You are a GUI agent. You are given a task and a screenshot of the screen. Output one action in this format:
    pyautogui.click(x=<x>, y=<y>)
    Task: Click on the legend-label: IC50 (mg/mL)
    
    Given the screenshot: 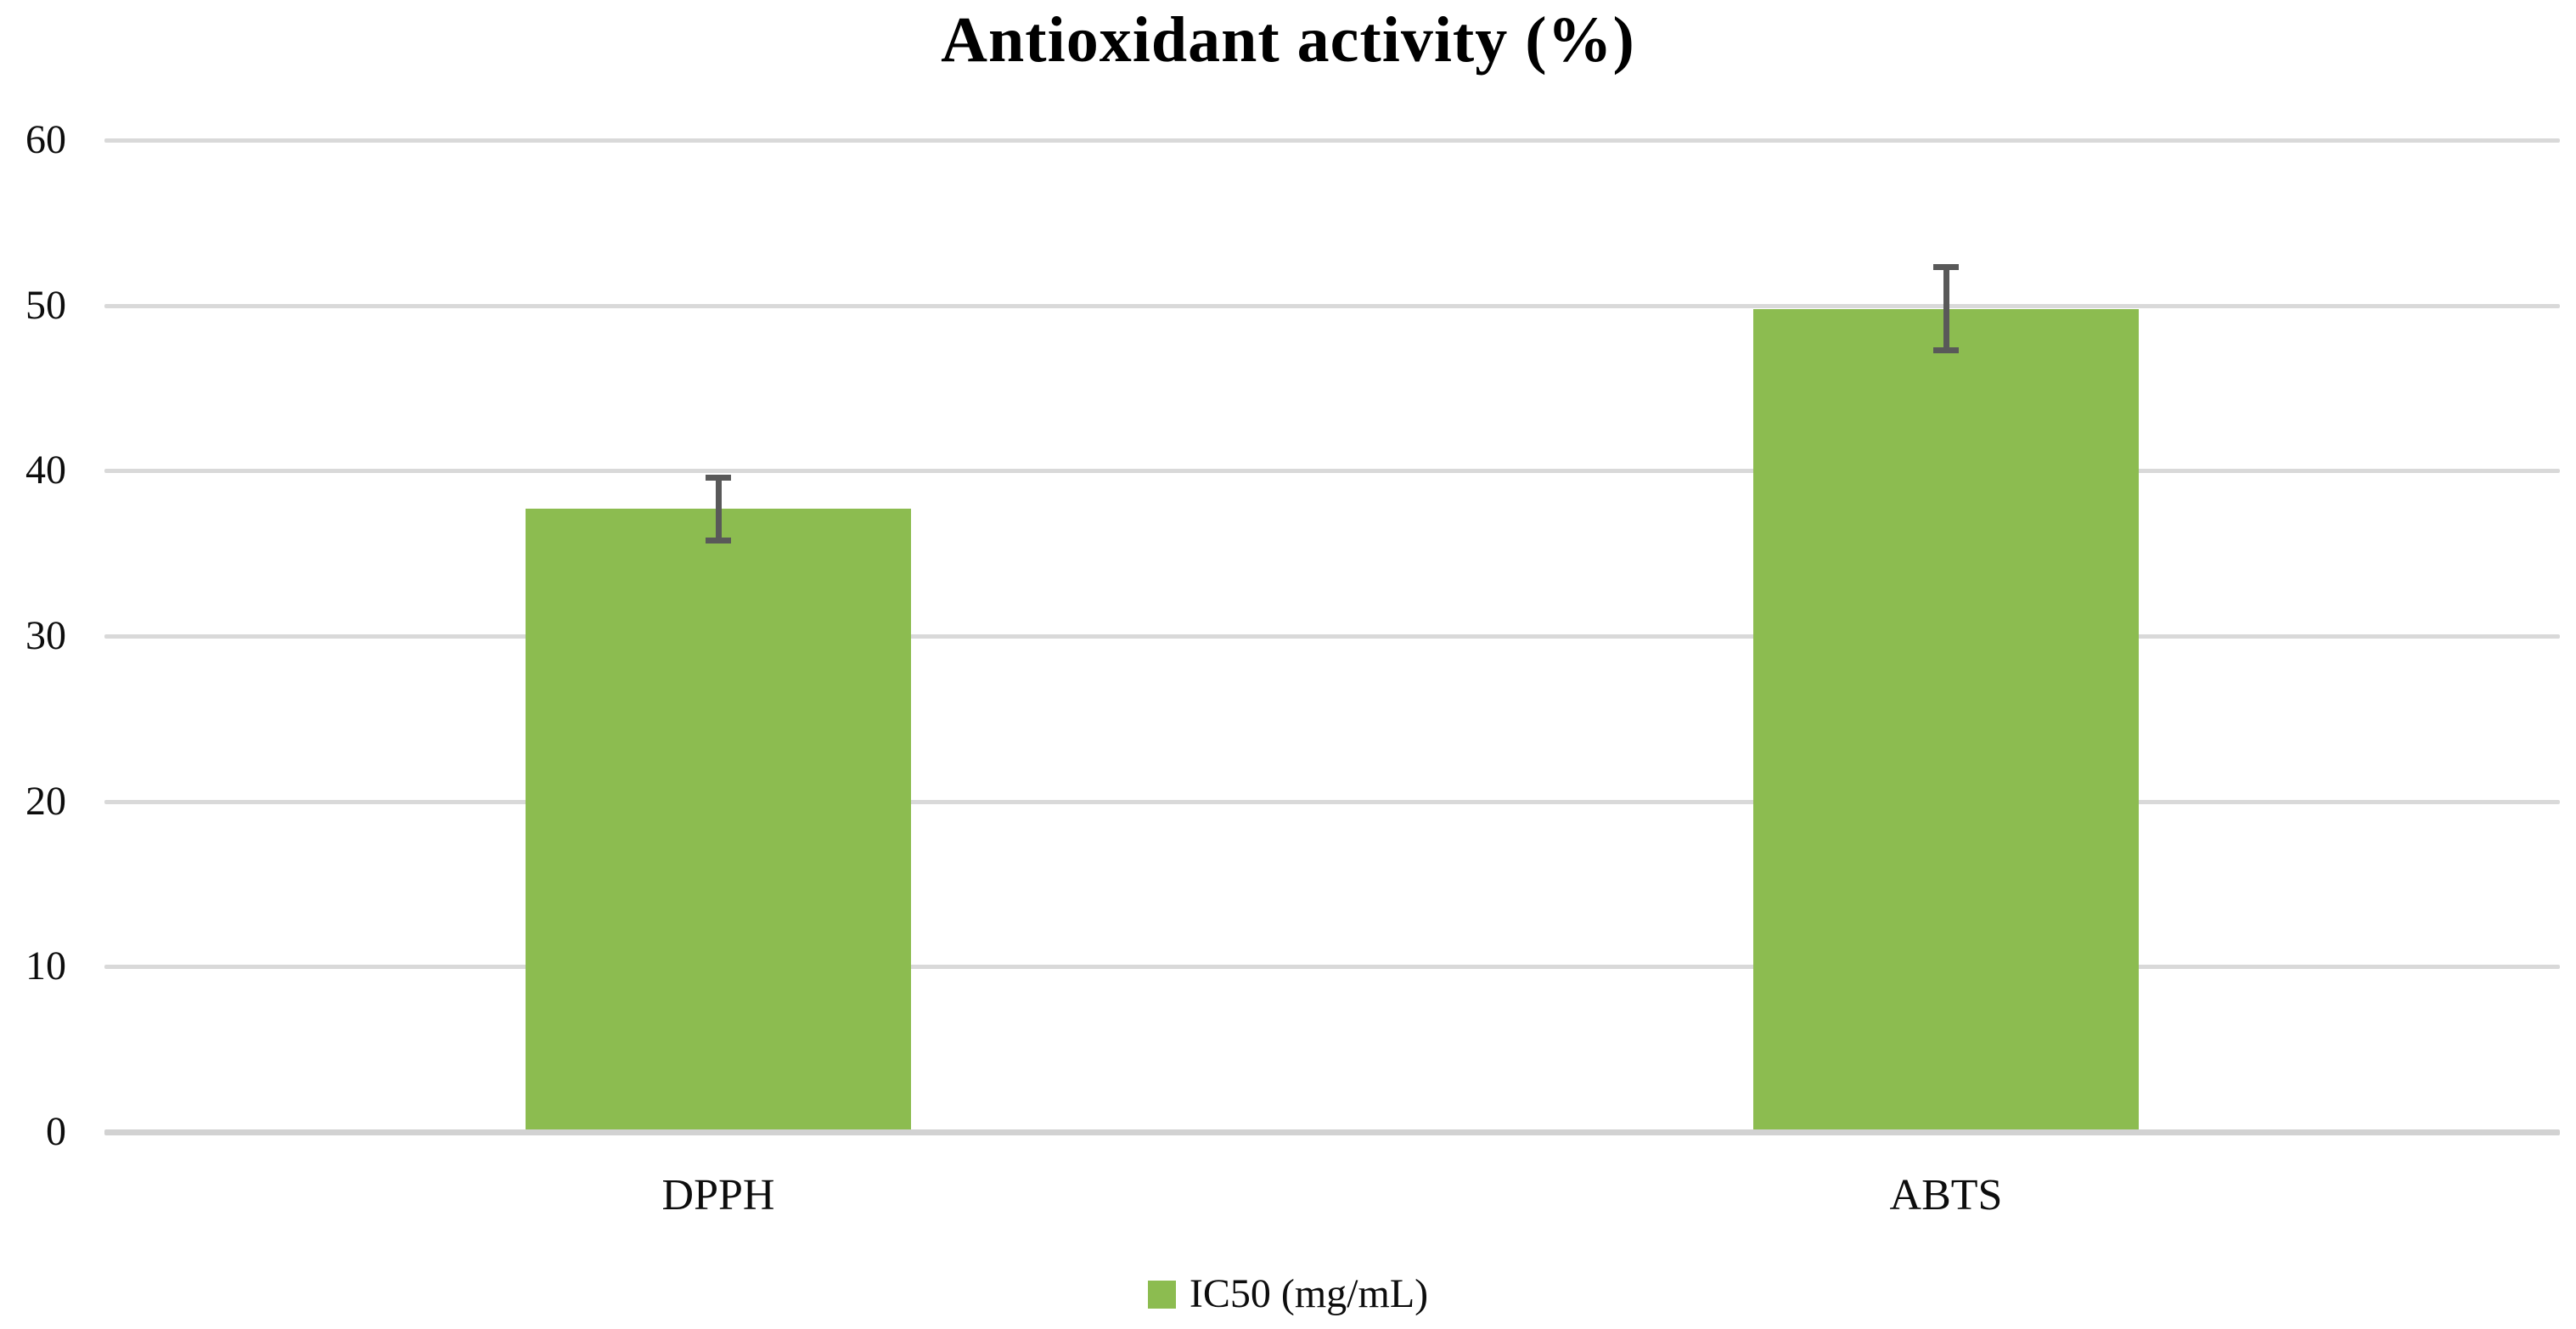 What is the action you would take?
    pyautogui.click(x=1309, y=1293)
    